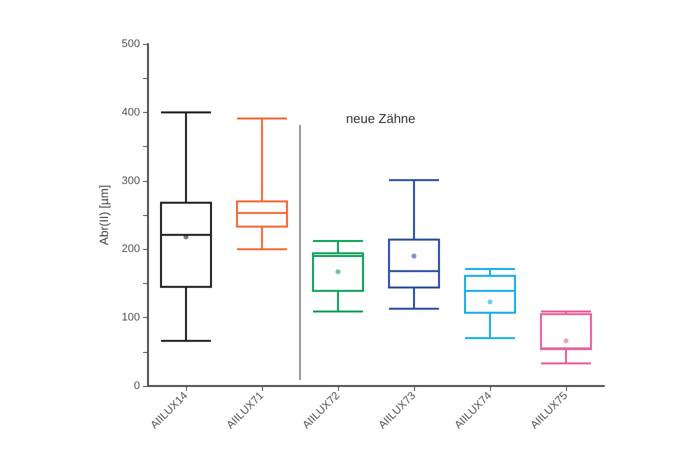 Image resolution: width=684 pixels, height=456 pixels. I want to click on annotation: neue Zähne, so click(381, 118).